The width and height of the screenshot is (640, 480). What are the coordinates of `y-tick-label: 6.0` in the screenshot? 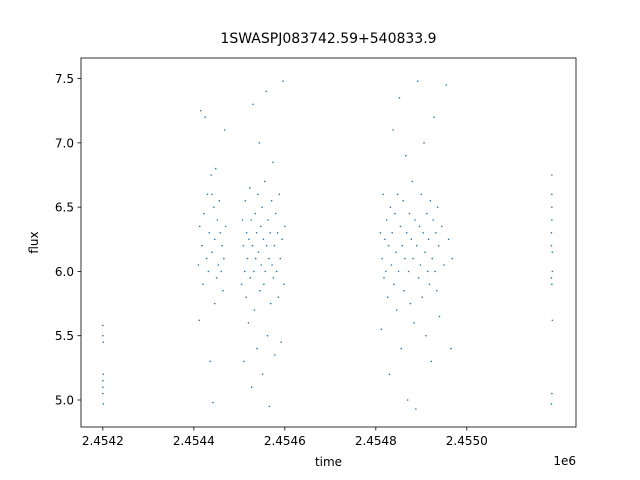 It's located at (64, 272).